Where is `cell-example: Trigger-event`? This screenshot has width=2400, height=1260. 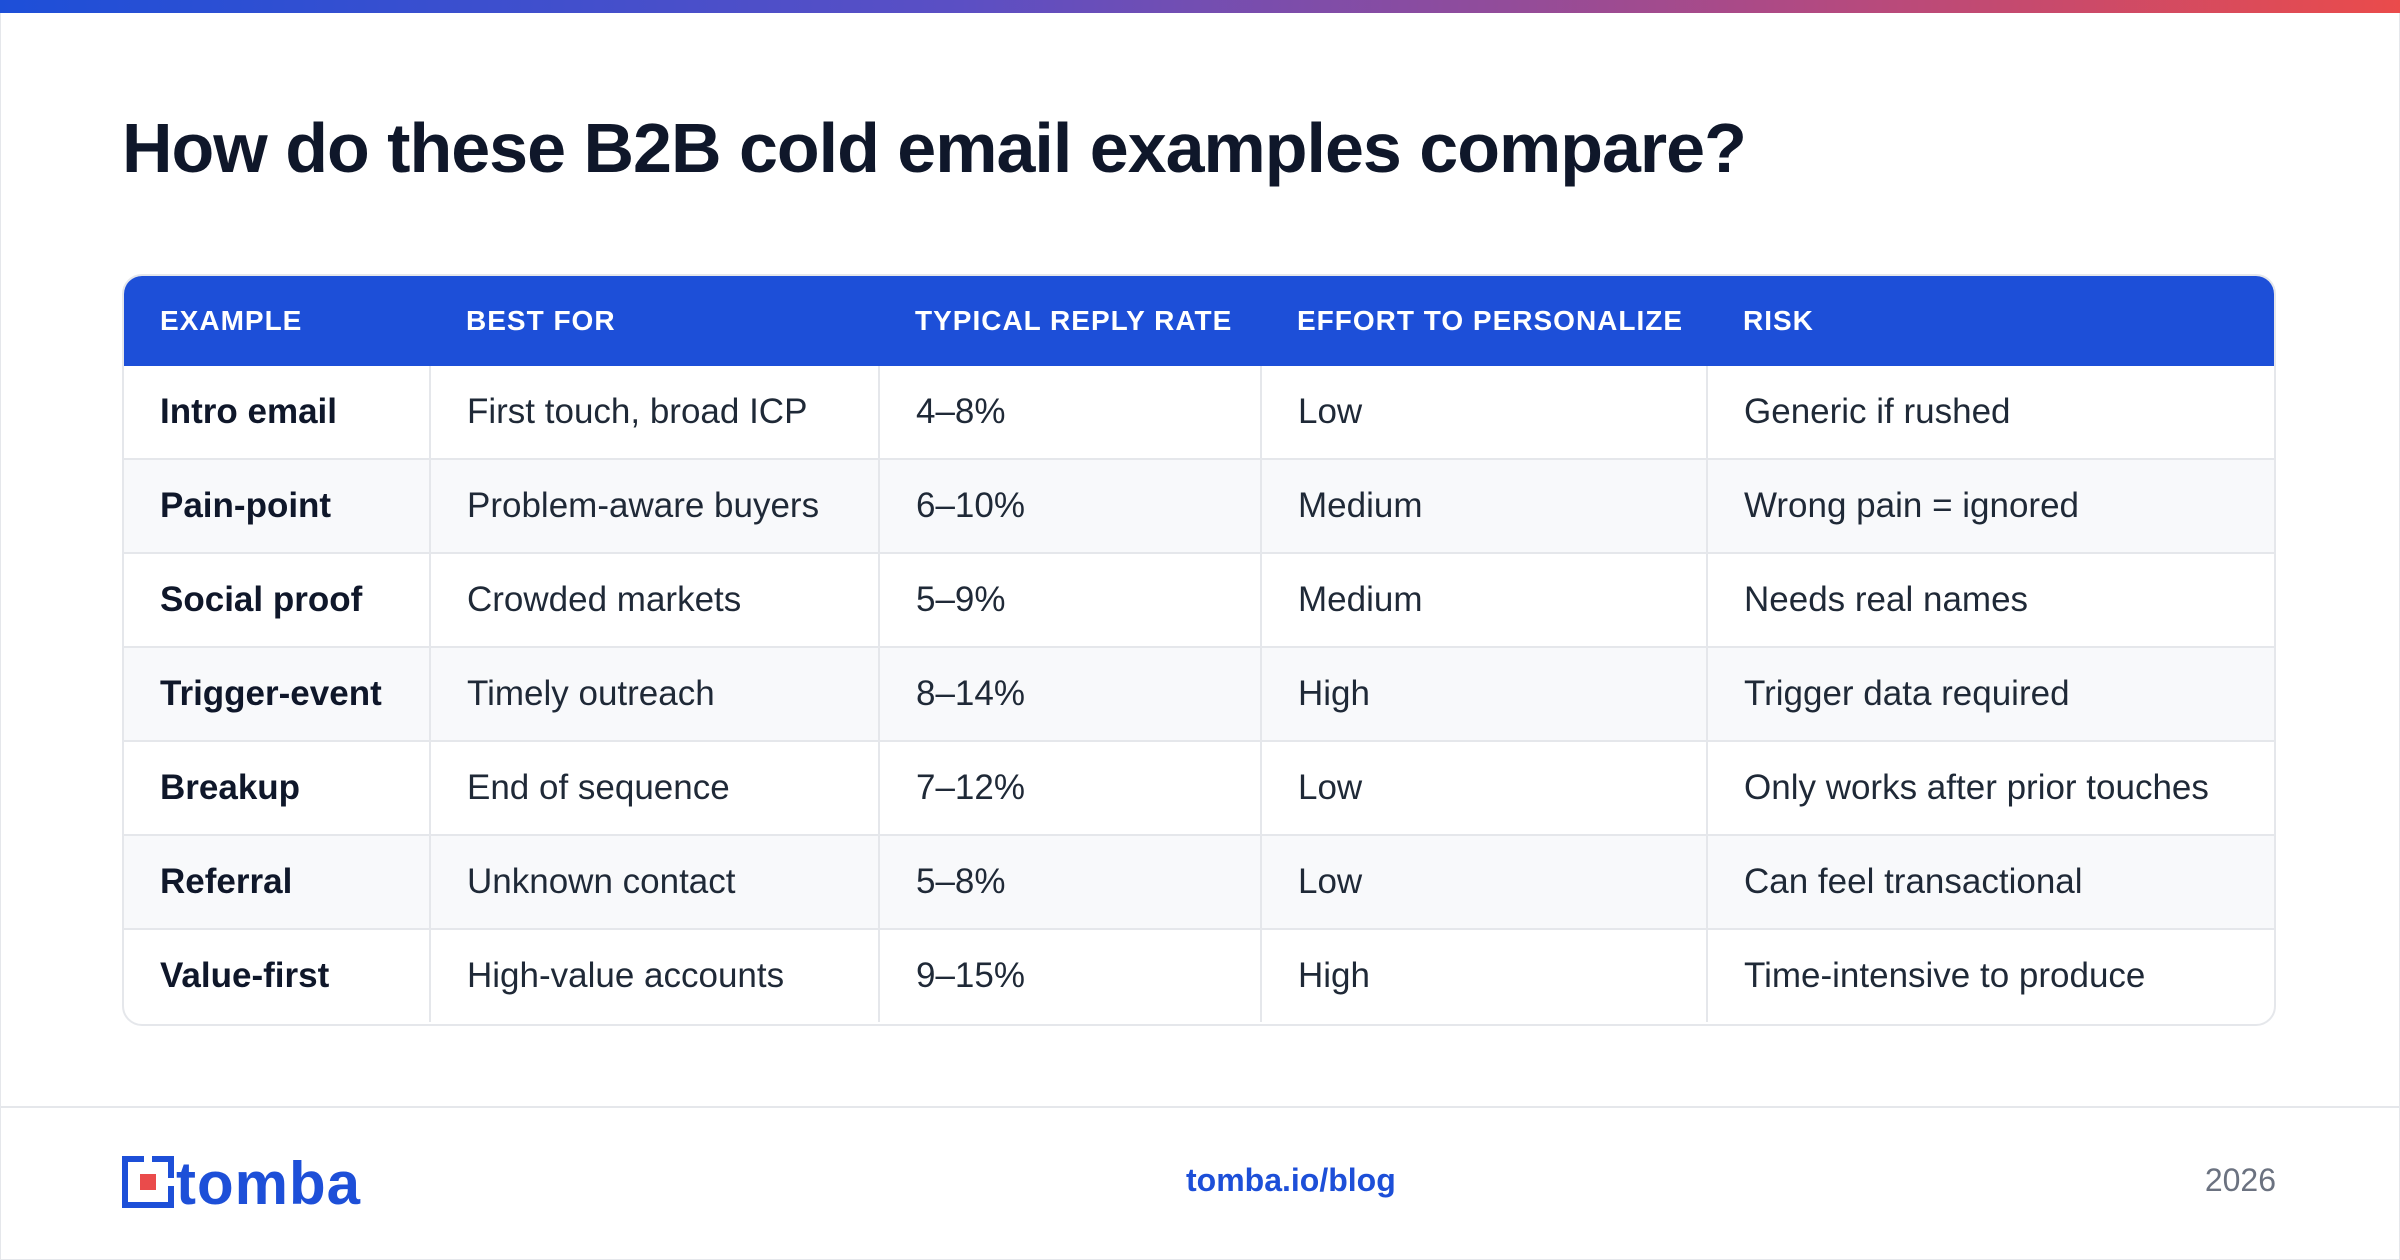
cell-example: Trigger-event is located at coordinates (277, 693).